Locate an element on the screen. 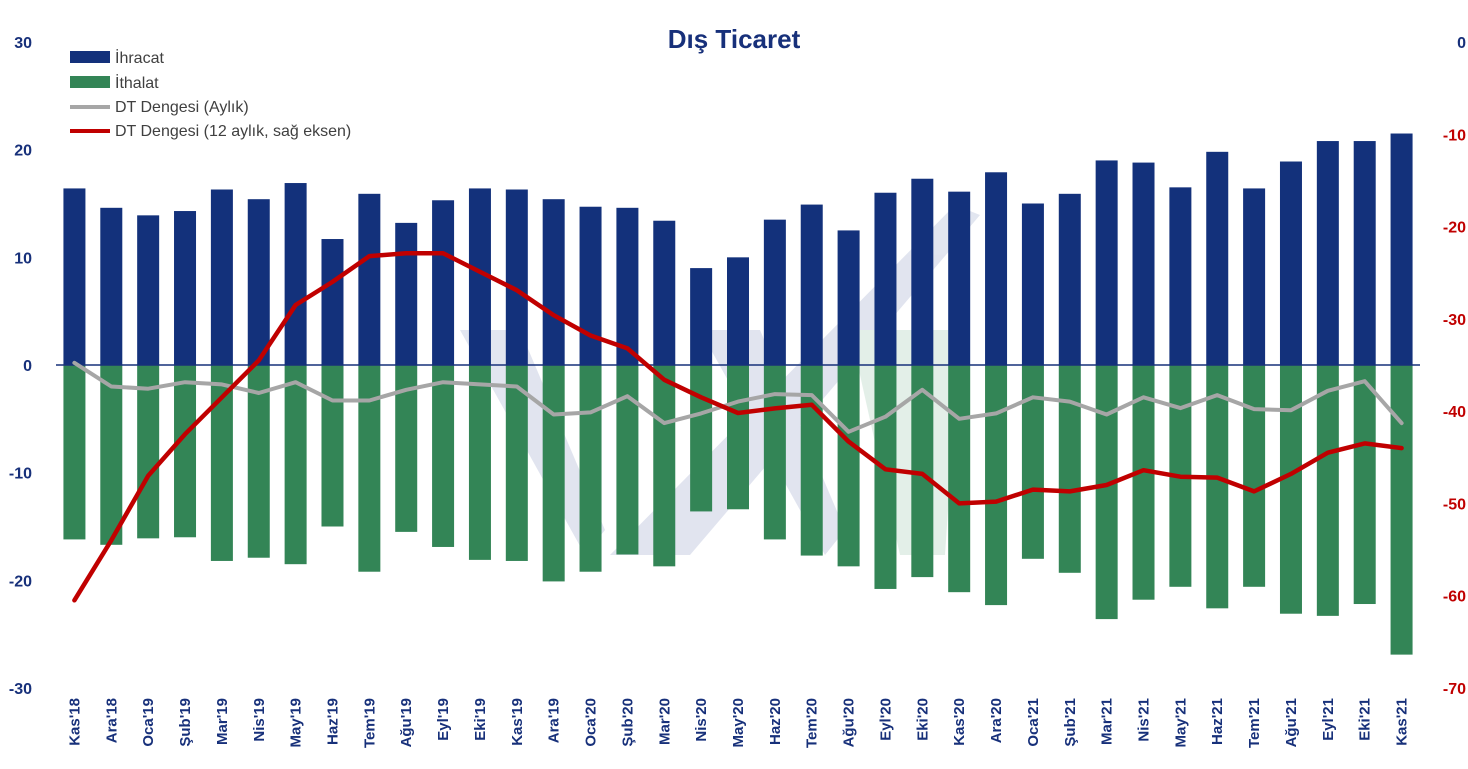 This screenshot has width=1468, height=769. x-tick-label: Ağu'19 is located at coordinates (406, 722).